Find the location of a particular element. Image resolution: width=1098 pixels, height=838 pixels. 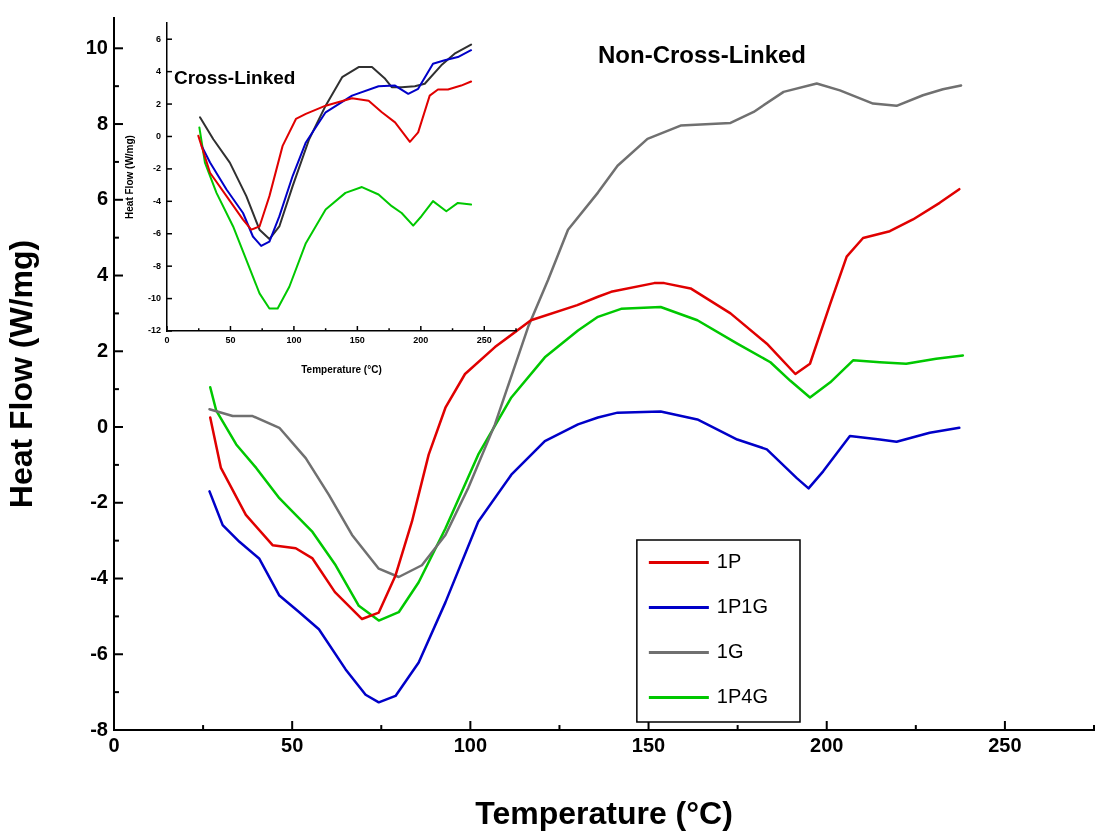

legend-label: 1G is located at coordinates (730, 651).